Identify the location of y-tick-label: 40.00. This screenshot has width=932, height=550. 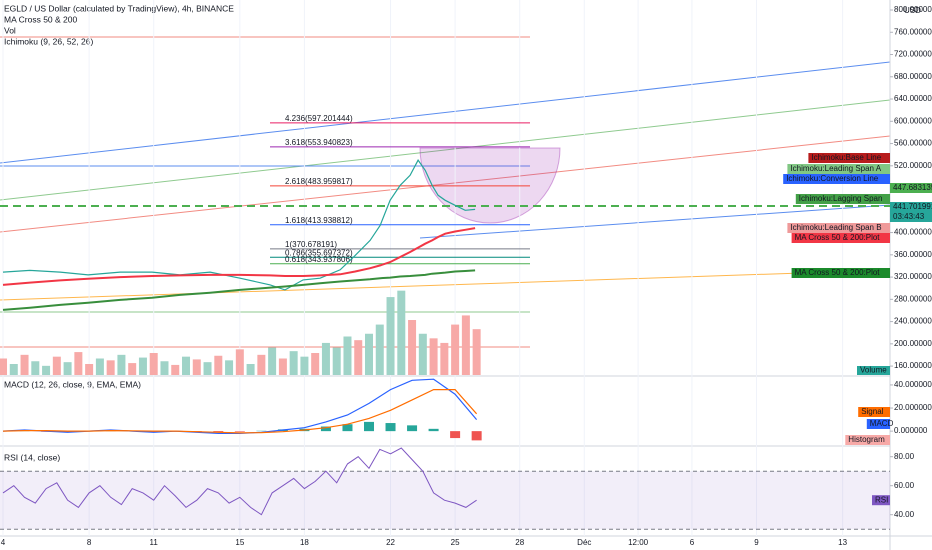
(904, 514).